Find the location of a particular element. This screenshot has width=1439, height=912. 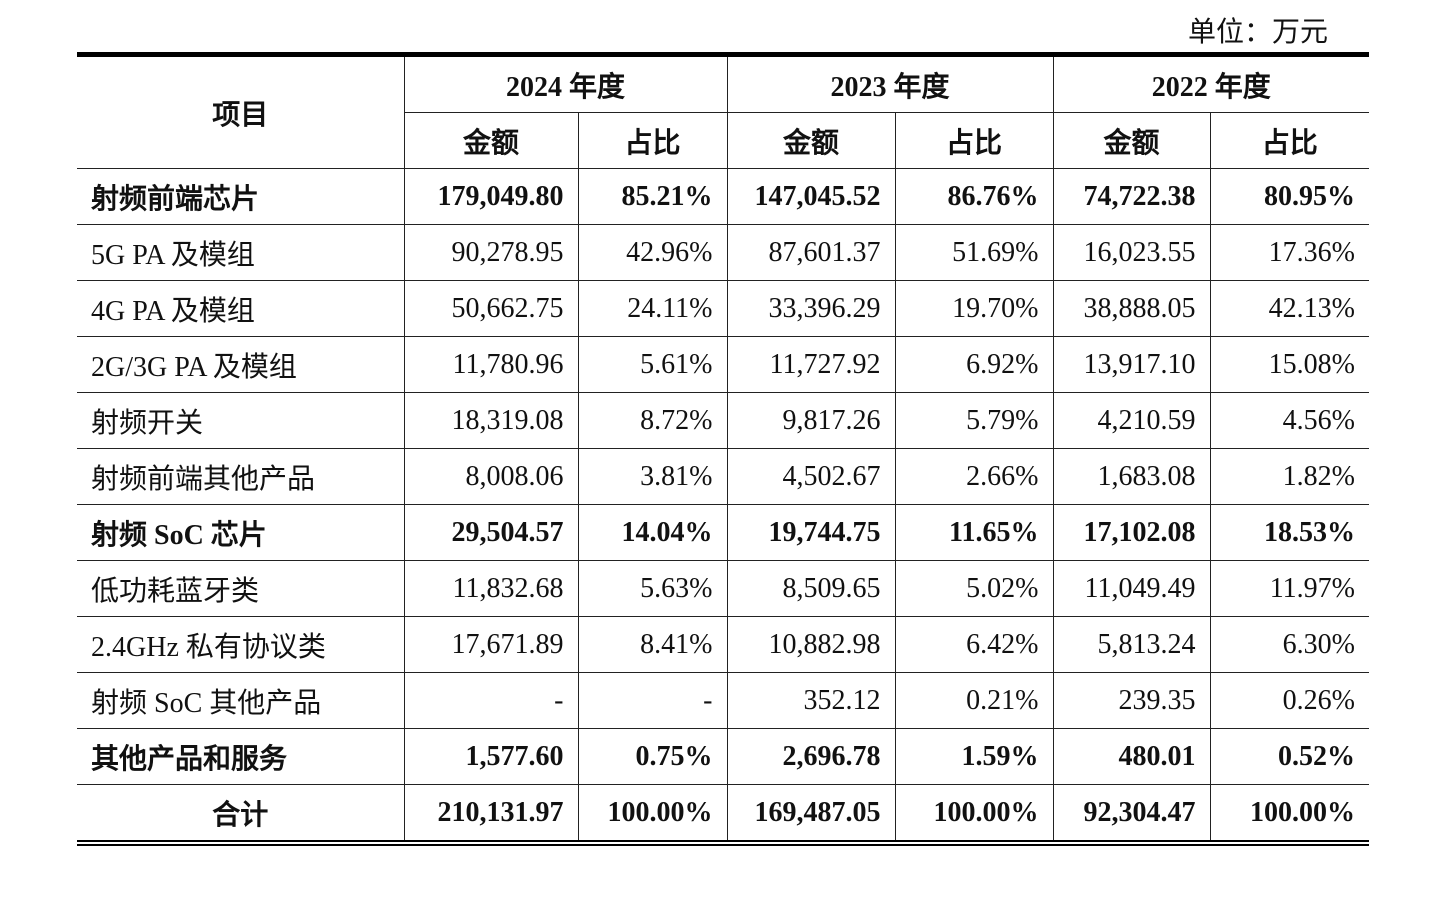

cell: 0.26% is located at coordinates (1289, 700).